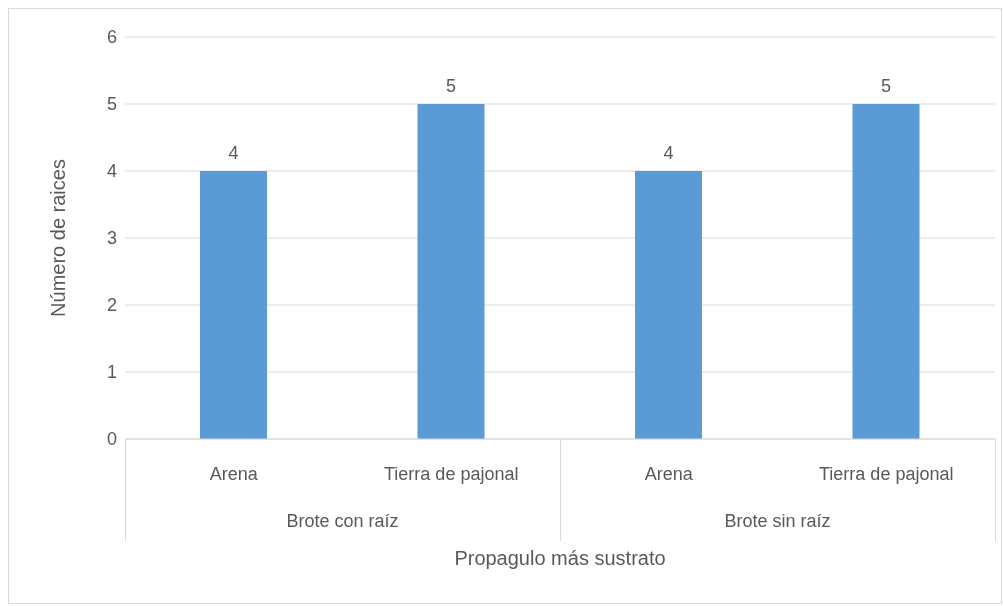  Describe the element at coordinates (342, 521) in the screenshot. I see `text: Brote con raíz` at that location.